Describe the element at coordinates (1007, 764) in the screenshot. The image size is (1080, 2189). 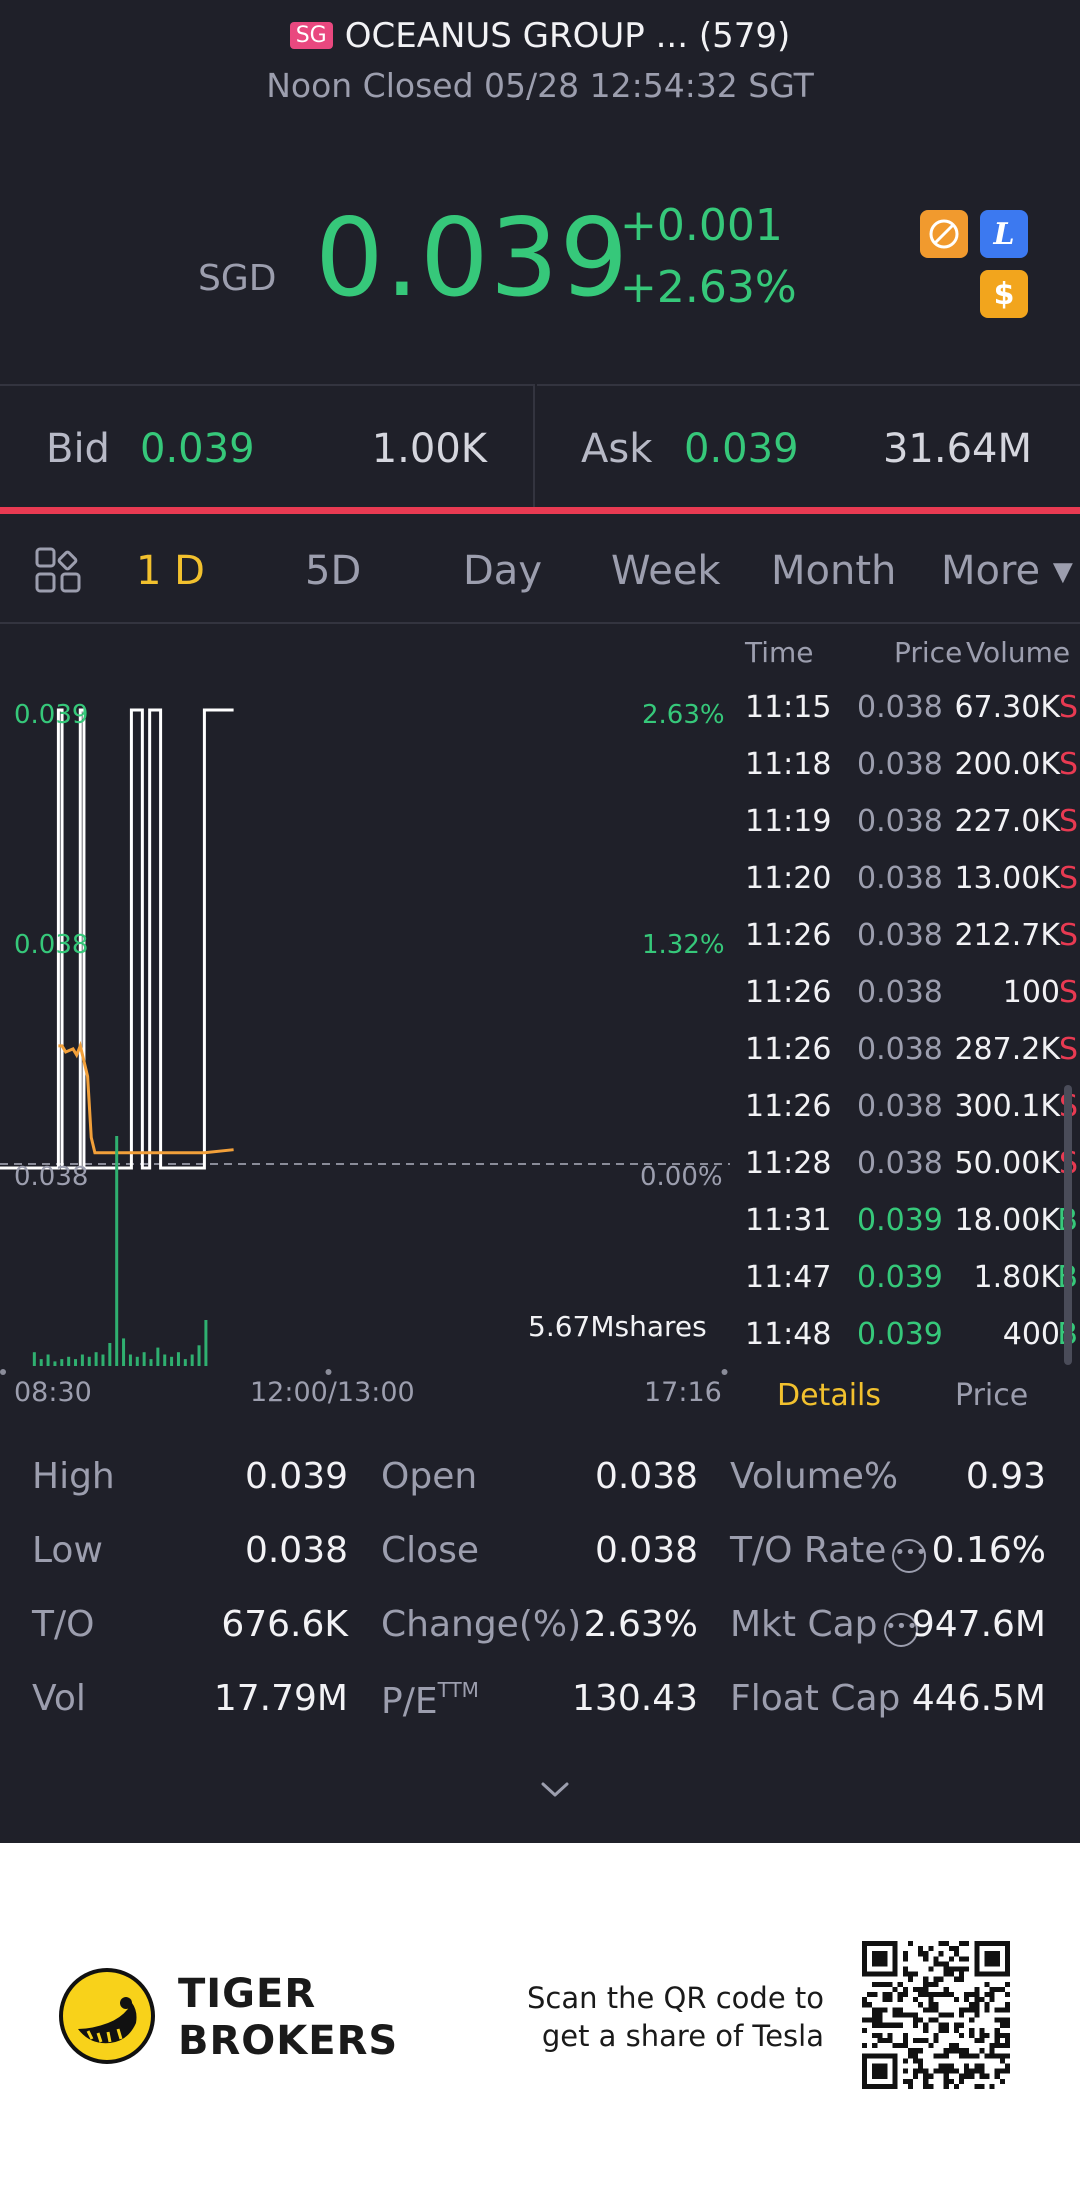
I see `trade-volume: 200.0K` at that location.